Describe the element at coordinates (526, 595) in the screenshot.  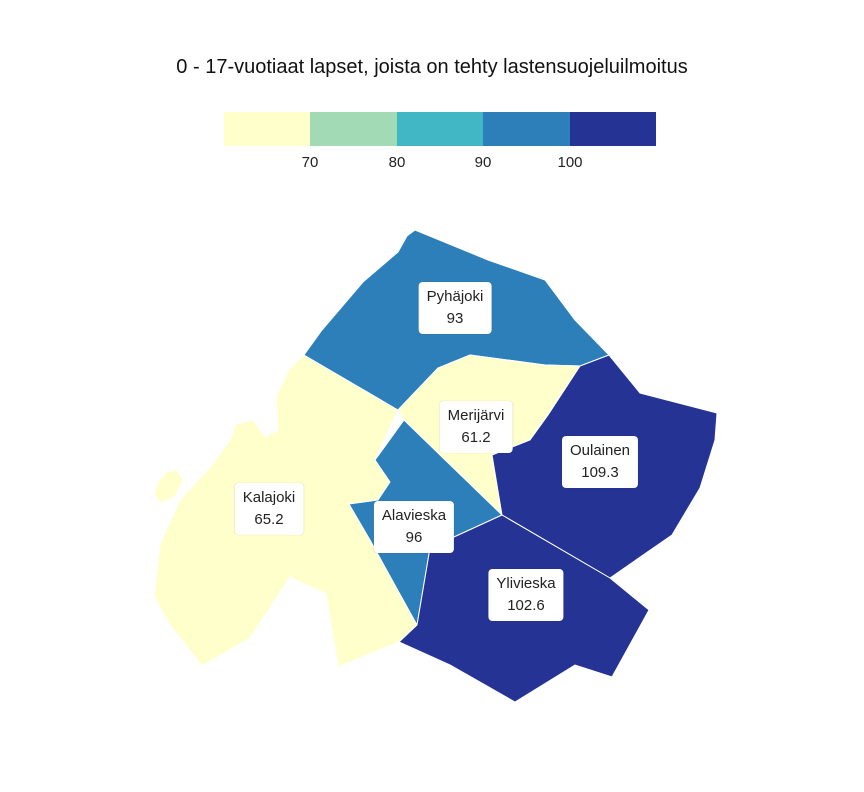
I see `label-ylivieska: Ylivieska 102.6` at that location.